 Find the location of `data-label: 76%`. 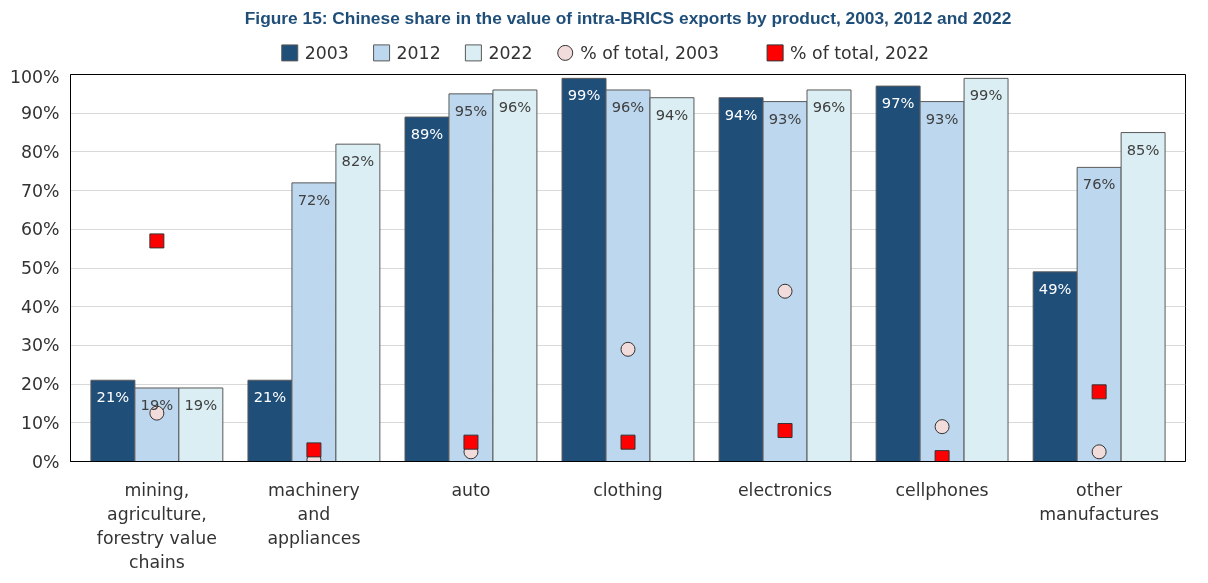

data-label: 76% is located at coordinates (1099, 184).